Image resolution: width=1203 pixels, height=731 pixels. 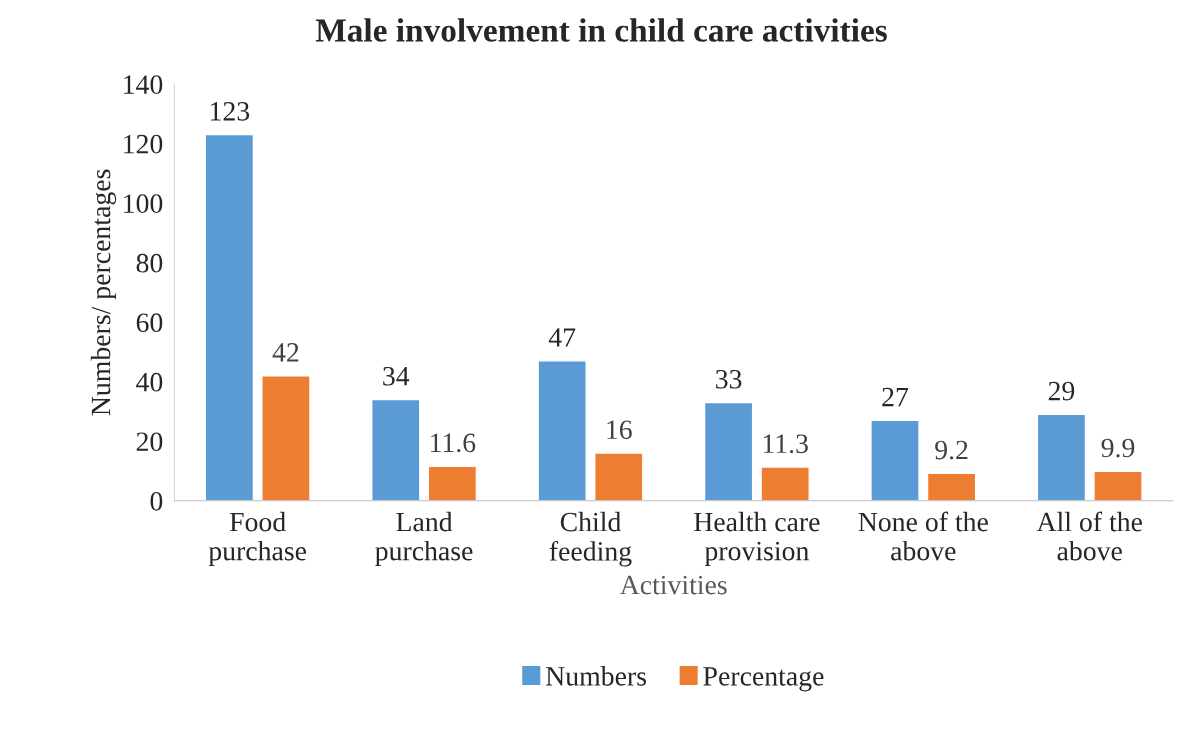 I want to click on x-tick-label: Land purchase, so click(x=424, y=539).